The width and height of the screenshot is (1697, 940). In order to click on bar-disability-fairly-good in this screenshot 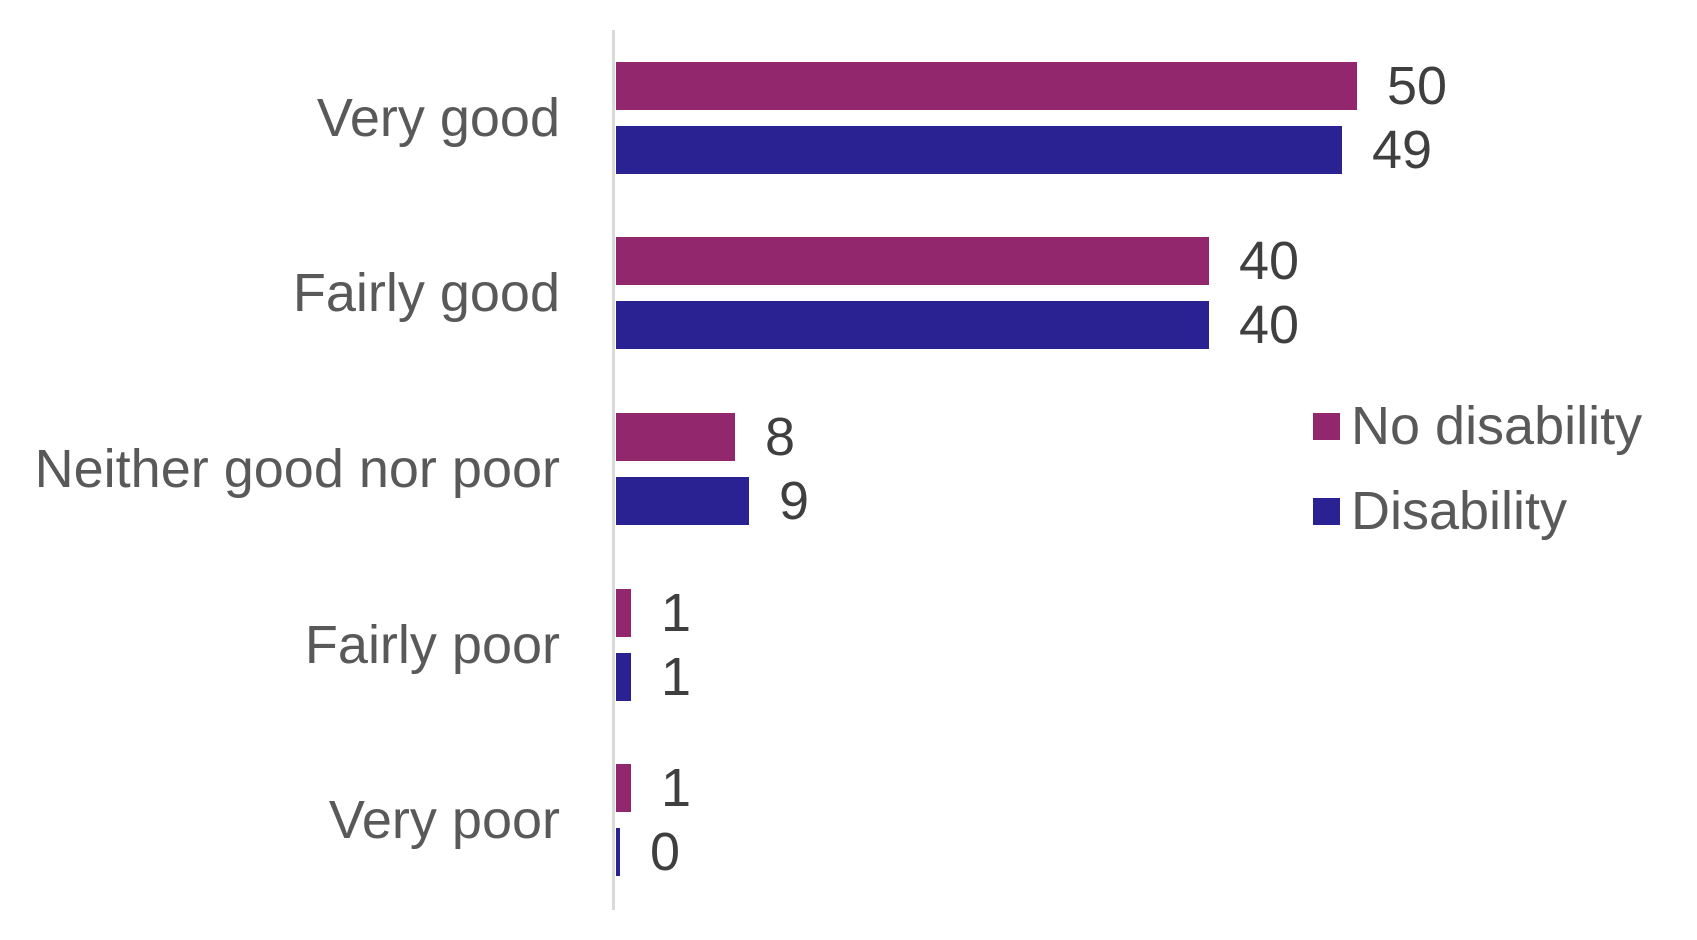, I will do `click(912, 325)`.